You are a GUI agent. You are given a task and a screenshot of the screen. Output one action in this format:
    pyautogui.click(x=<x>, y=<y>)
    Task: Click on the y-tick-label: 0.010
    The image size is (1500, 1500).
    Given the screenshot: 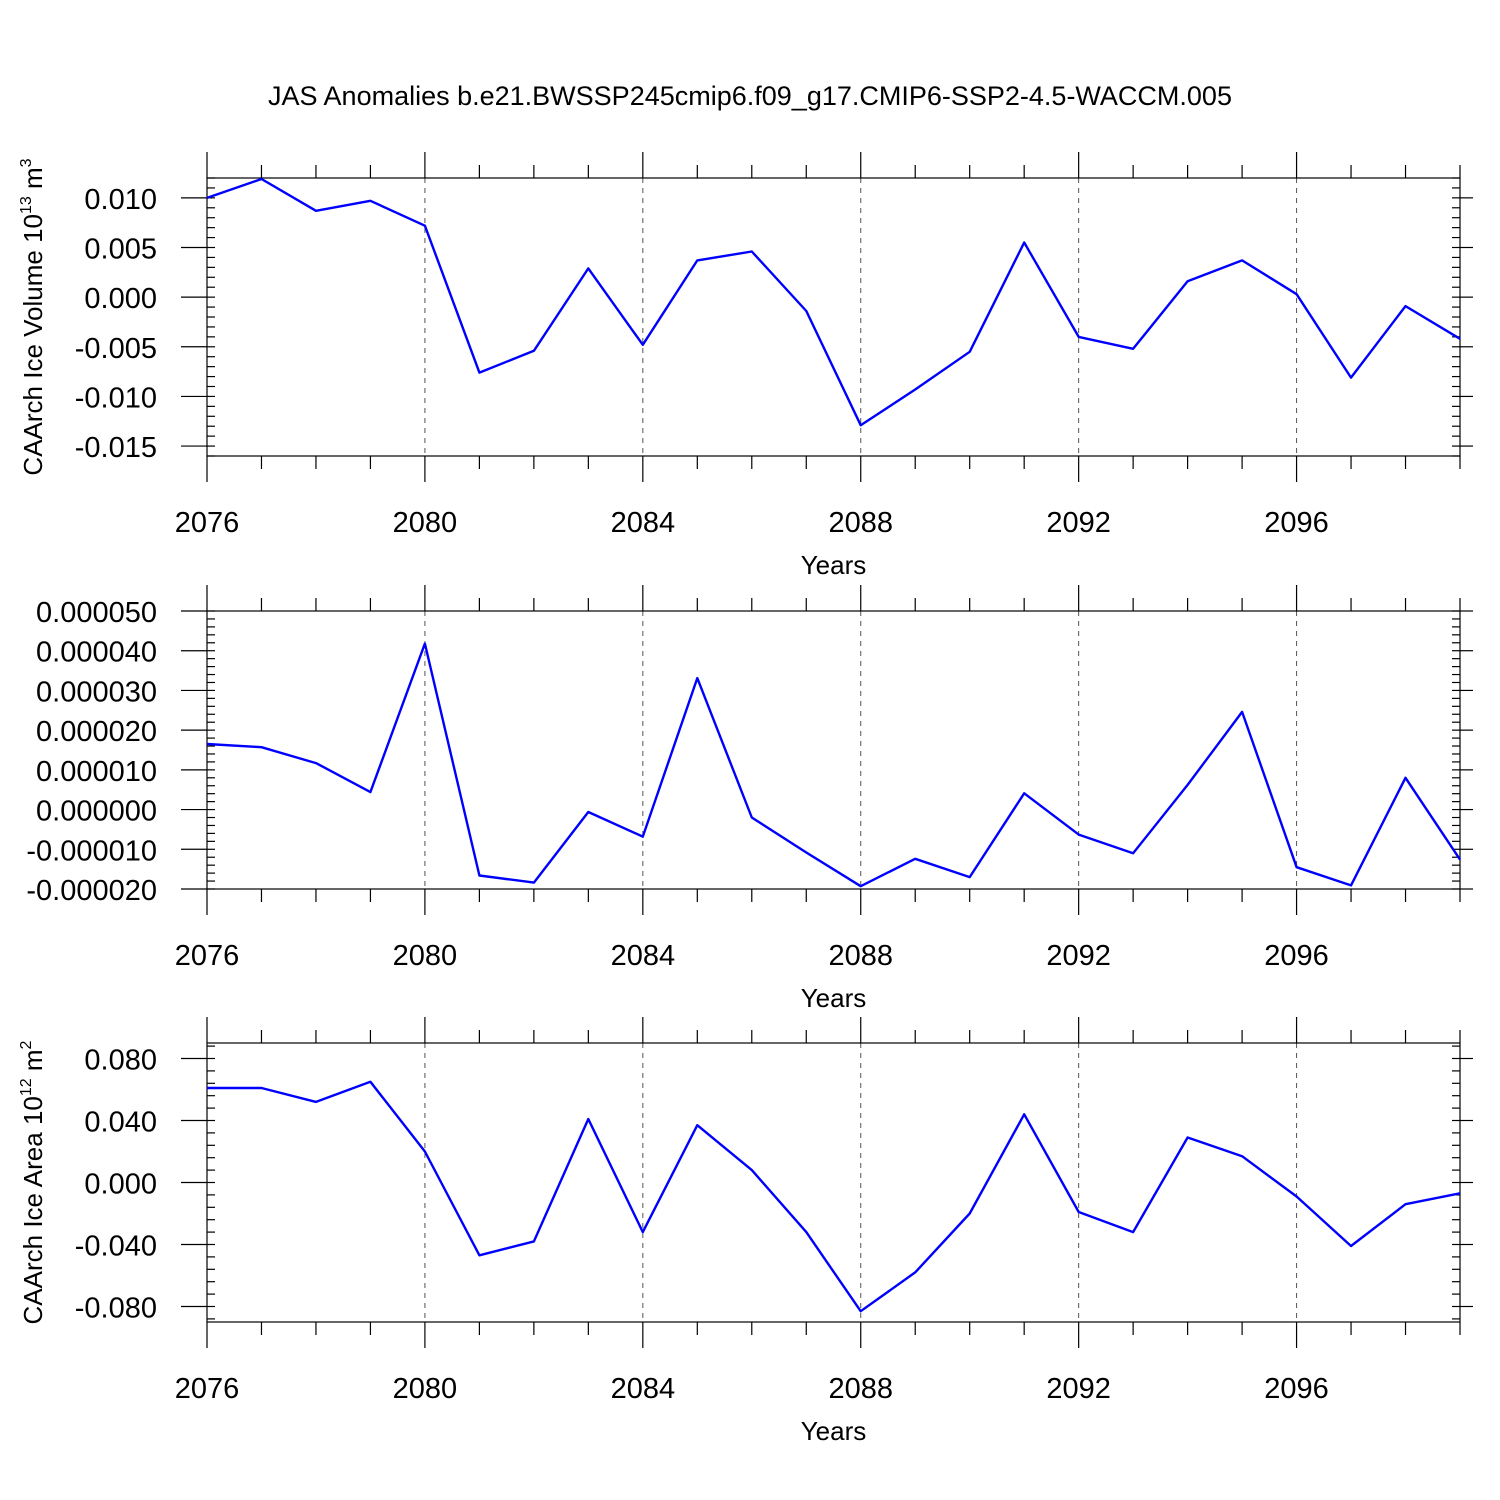 What is the action you would take?
    pyautogui.click(x=120, y=200)
    